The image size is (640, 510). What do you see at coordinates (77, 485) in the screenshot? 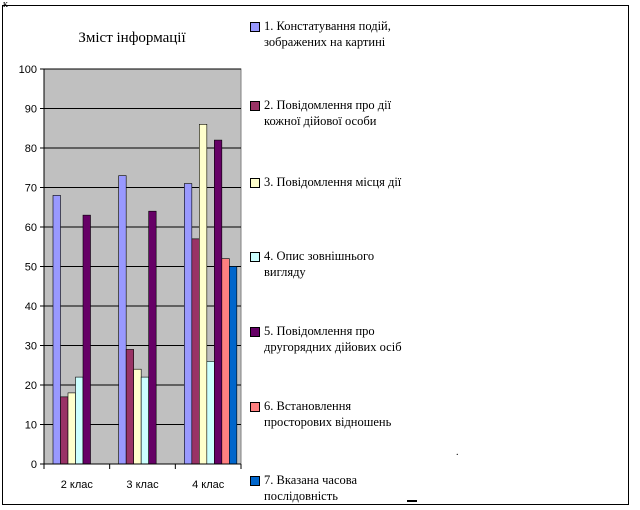
I see `x-tick-label: 2 клас` at bounding box center [77, 485].